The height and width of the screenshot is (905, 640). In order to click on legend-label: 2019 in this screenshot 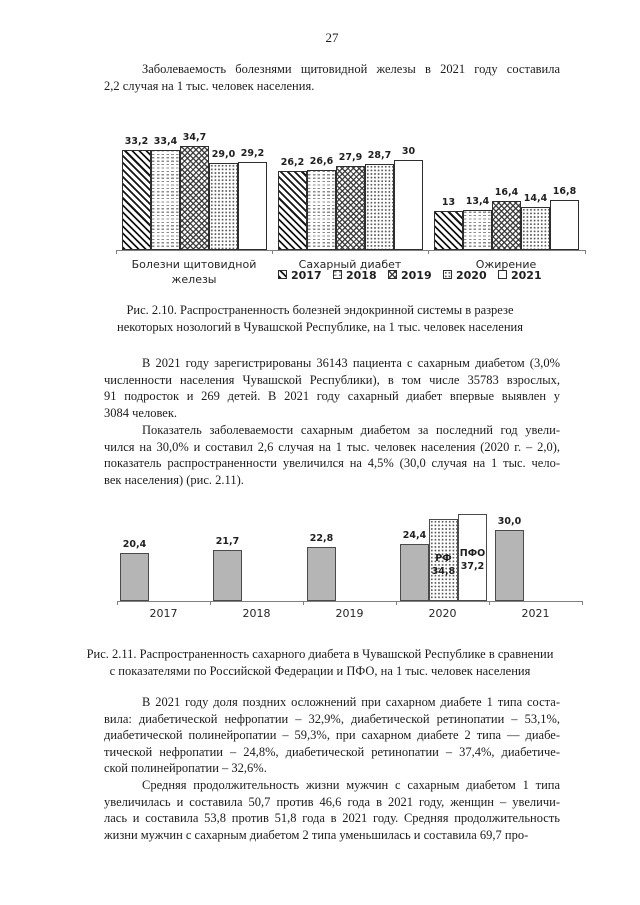, I will do `click(416, 275)`.